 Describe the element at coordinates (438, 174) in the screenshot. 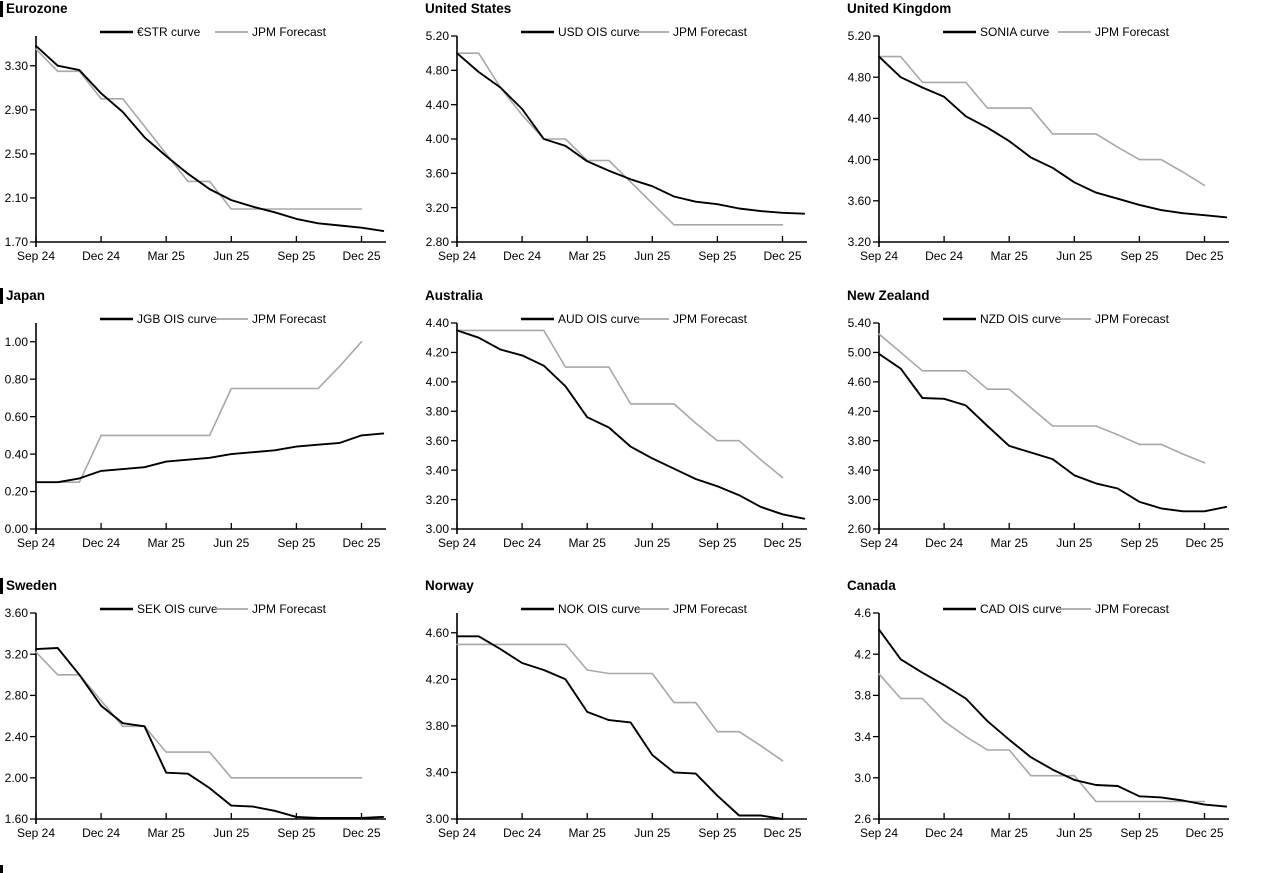

I see `y-tick-label: 3.60` at that location.